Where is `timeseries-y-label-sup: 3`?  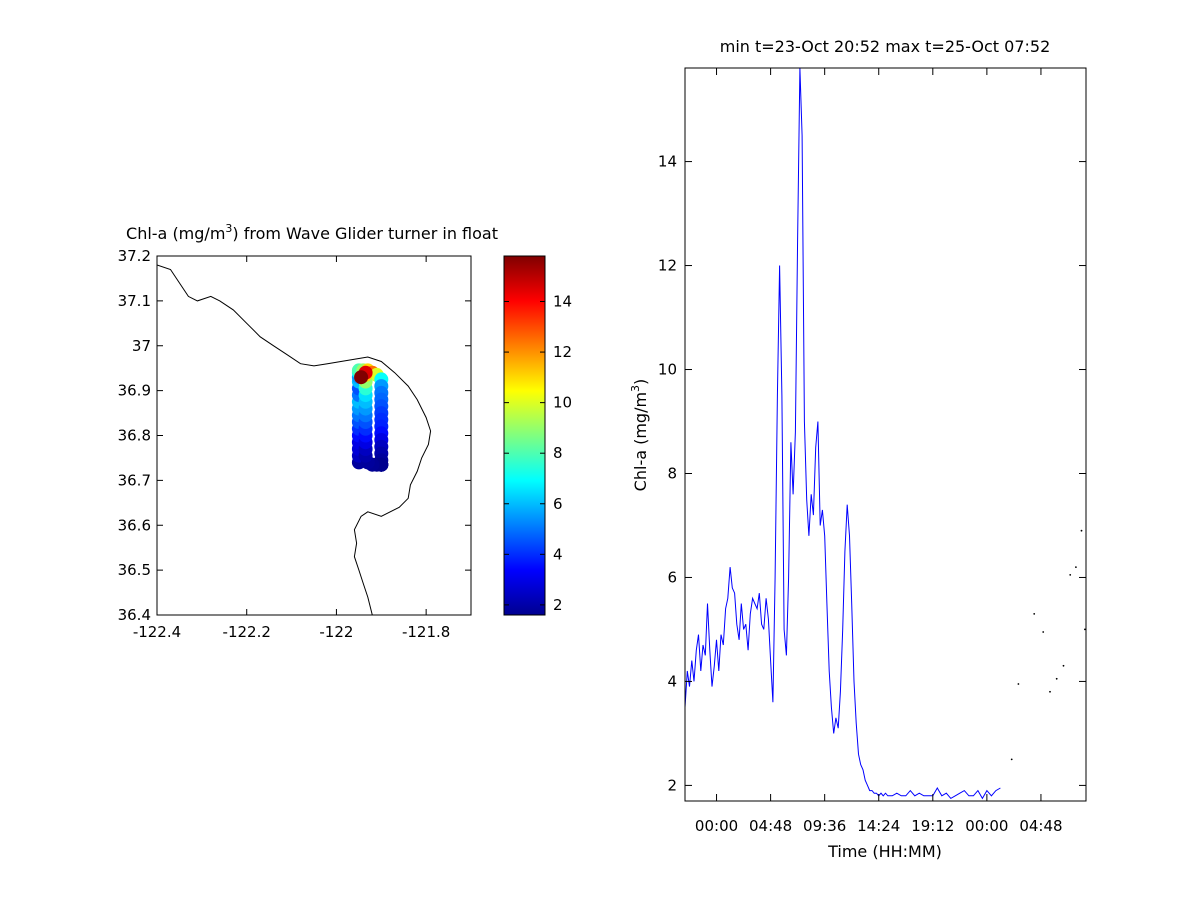 timeseries-y-label-sup: 3 is located at coordinates (635, 388).